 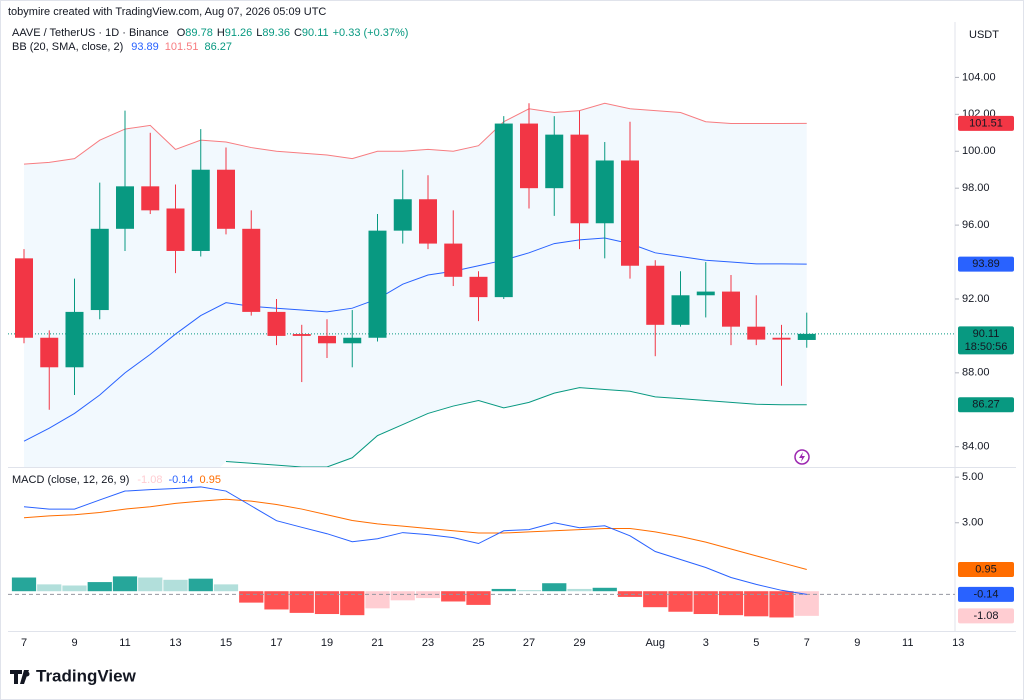 I want to click on x-tick-label: 19, so click(x=327, y=643).